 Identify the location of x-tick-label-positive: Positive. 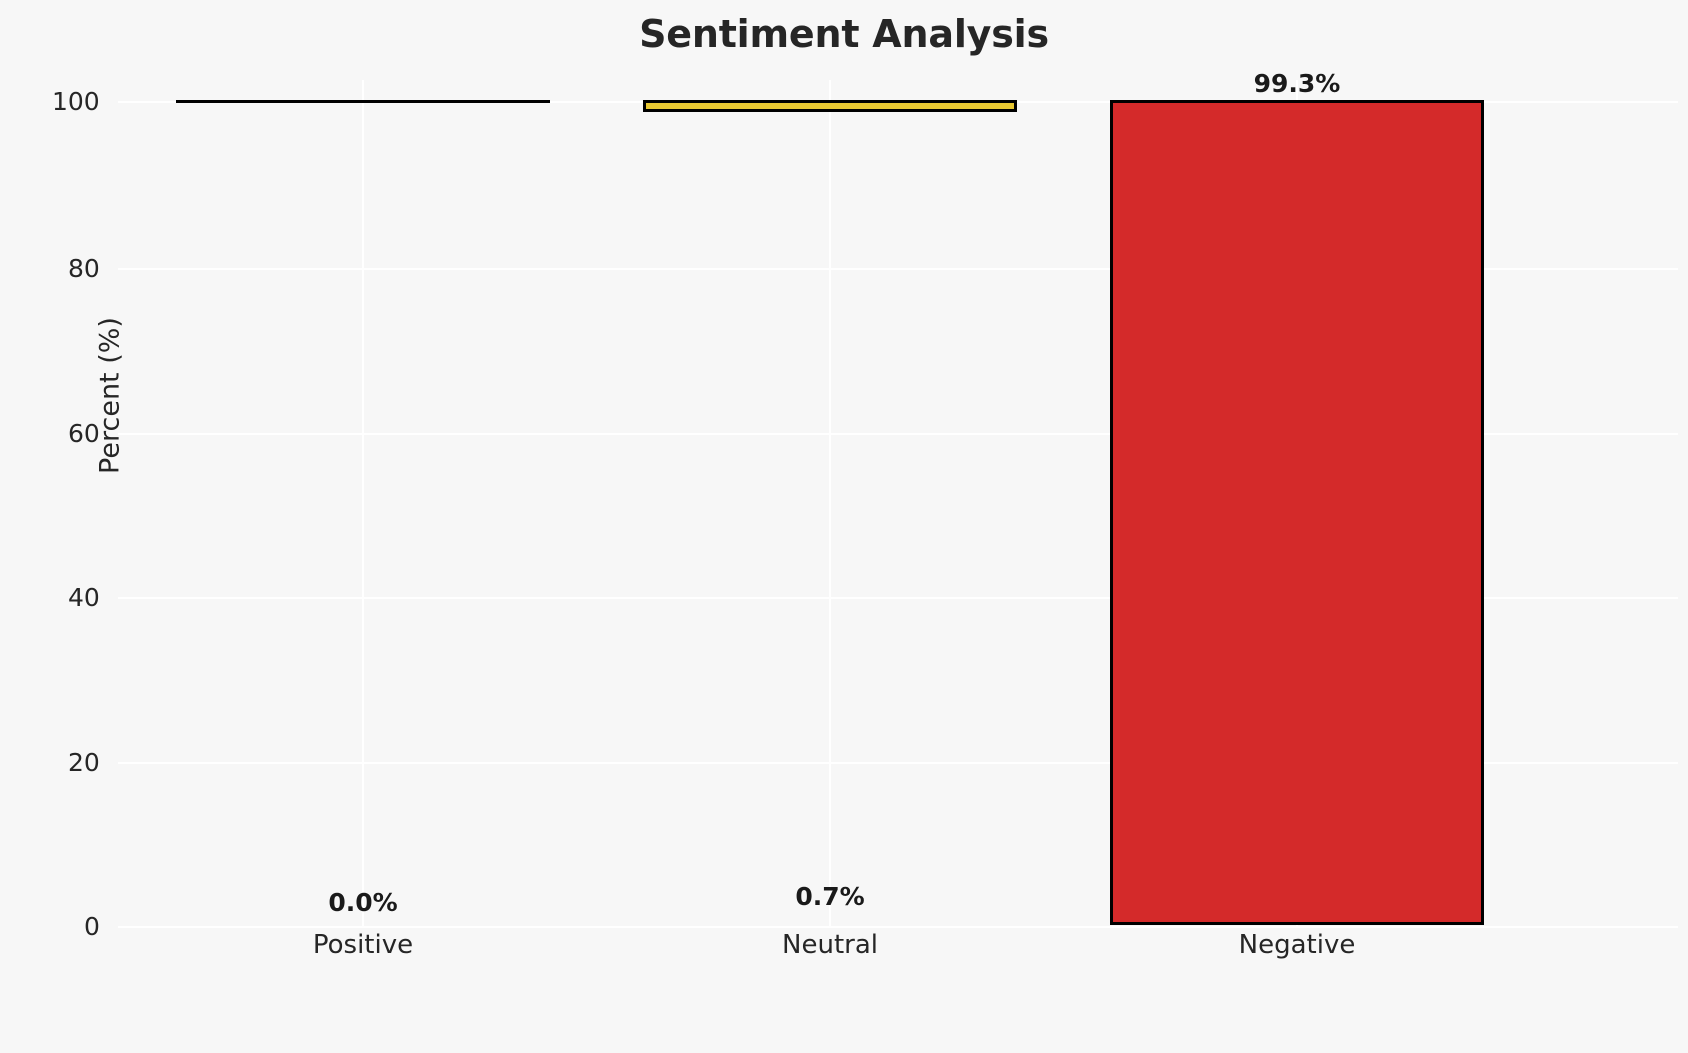
(363, 945).